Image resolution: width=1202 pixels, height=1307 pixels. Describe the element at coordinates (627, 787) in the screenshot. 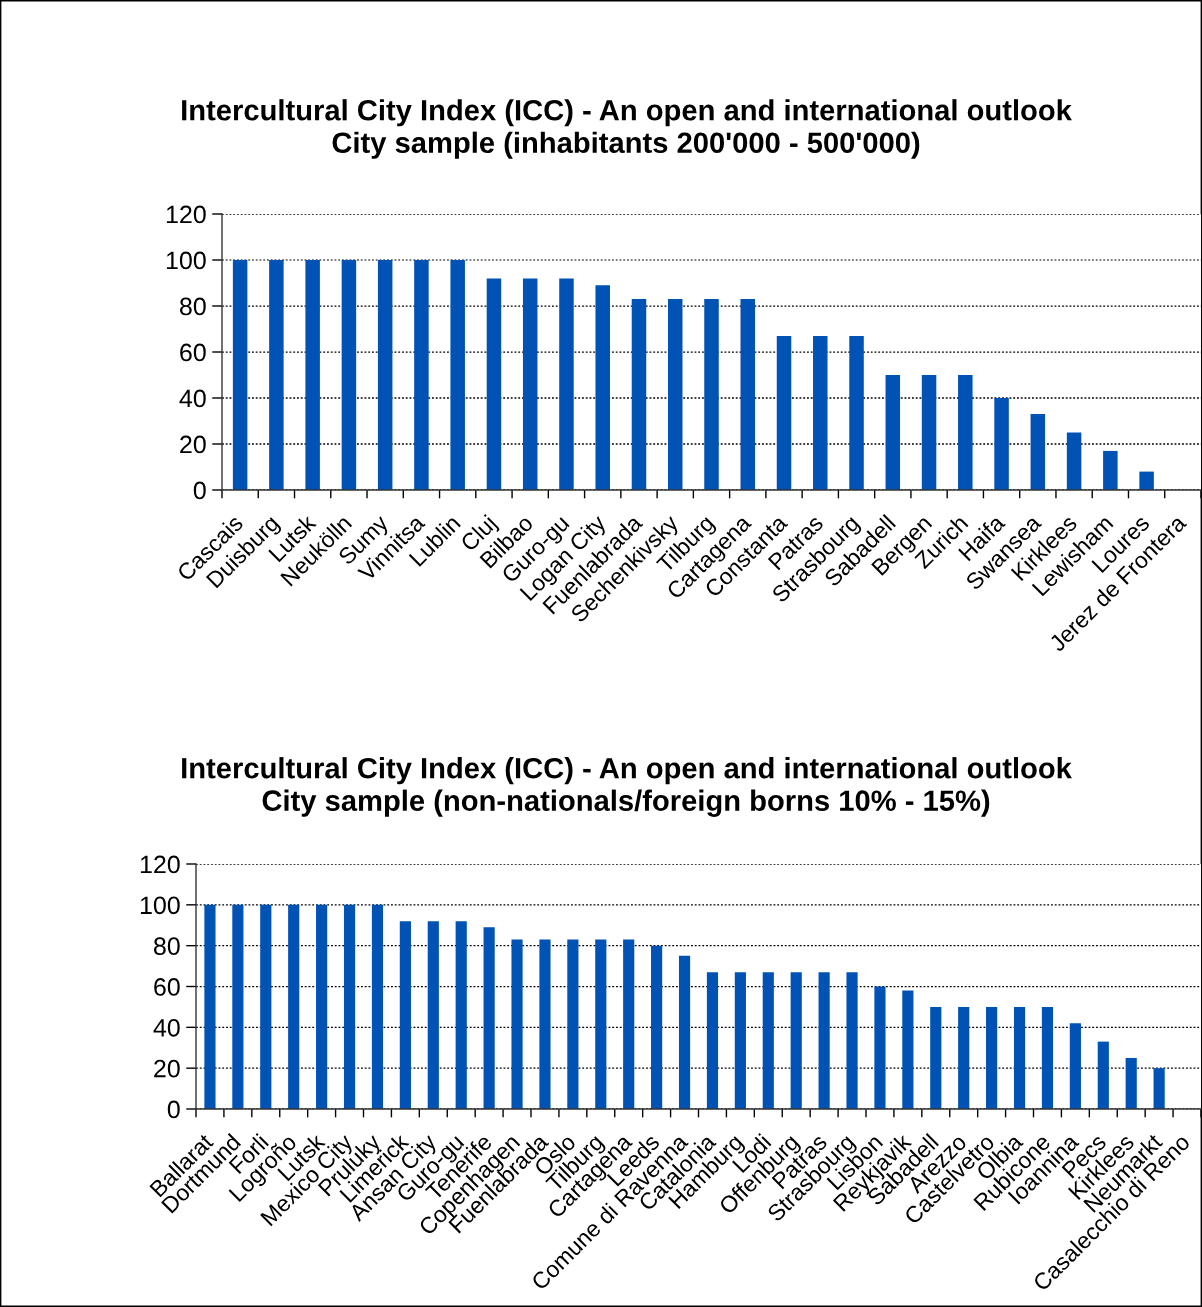

I see `chart-title: Intercultural City Index (ICC) - An open and international outlook City sample (non-nationals/foreign borns 10% - 15%)` at that location.